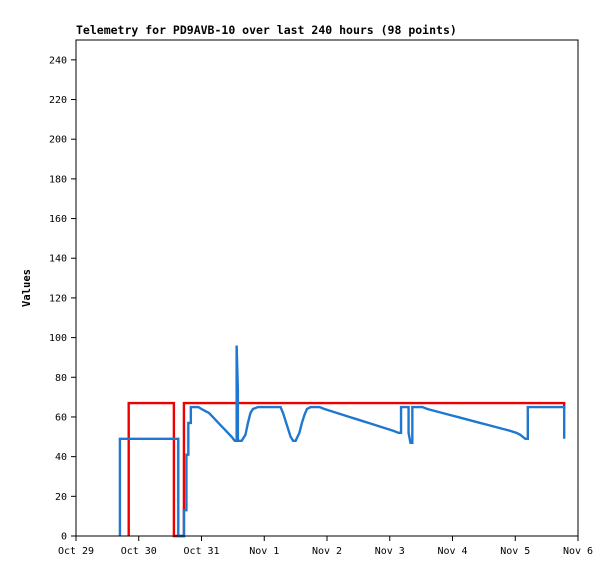 This screenshot has height=579, width=615. I want to click on x-tick-label: Nov 6, so click(578, 551).